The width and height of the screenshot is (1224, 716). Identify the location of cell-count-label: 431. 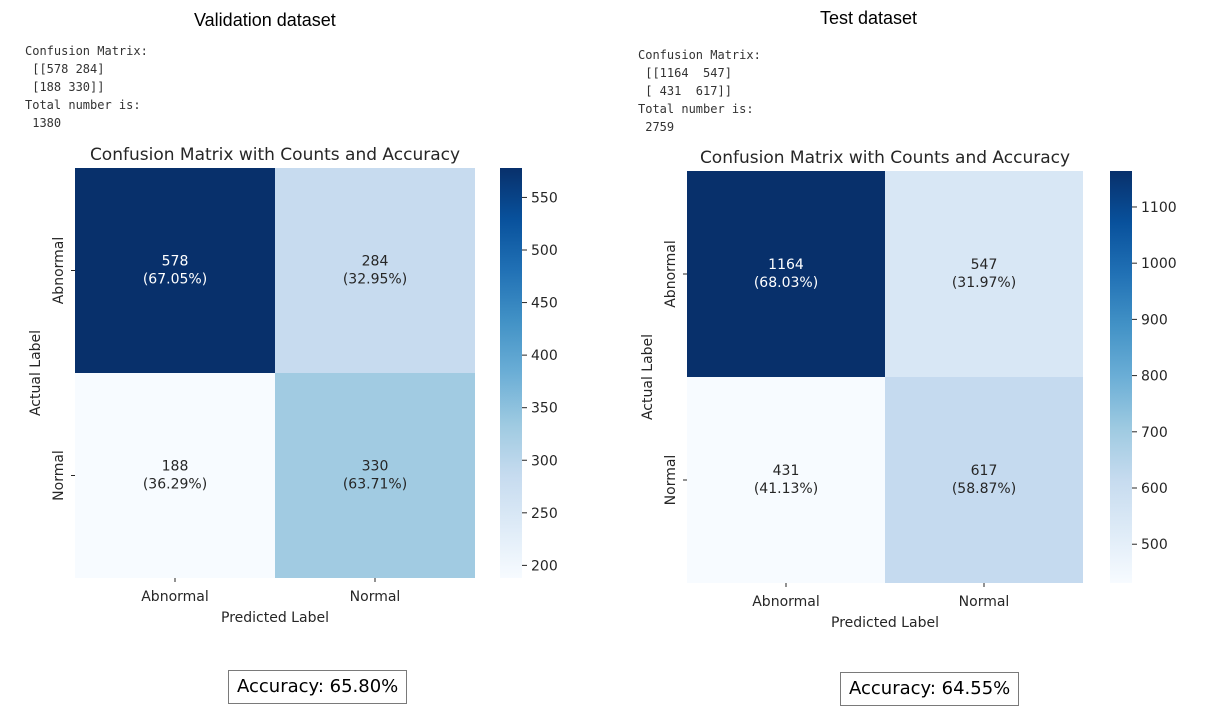
(786, 471).